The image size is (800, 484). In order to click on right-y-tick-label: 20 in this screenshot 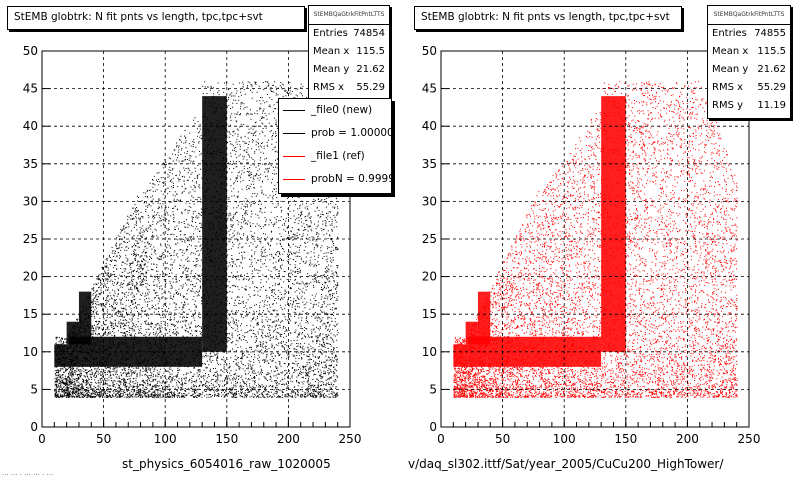, I will do `click(429, 277)`.